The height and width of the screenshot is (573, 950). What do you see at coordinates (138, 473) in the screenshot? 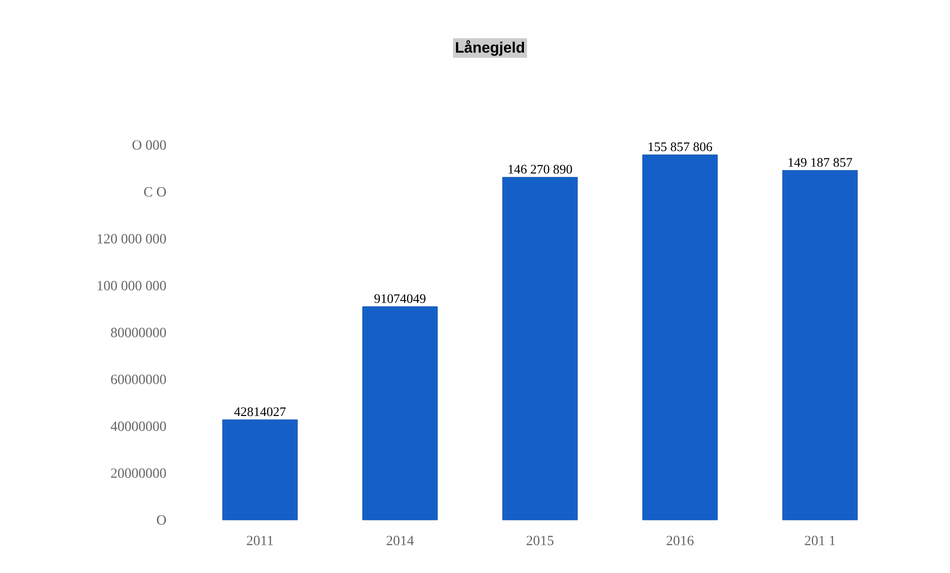
I see `y-tick-label: 20000000` at bounding box center [138, 473].